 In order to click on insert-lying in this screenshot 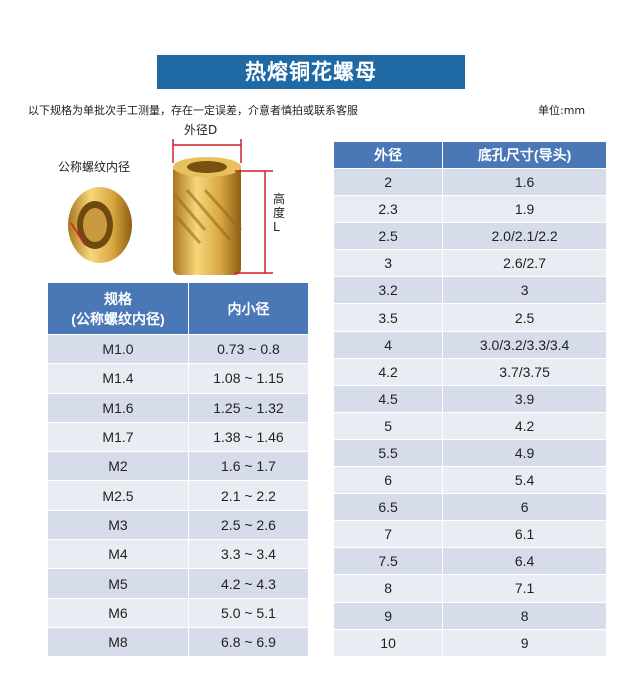, I will do `click(100, 225)`.